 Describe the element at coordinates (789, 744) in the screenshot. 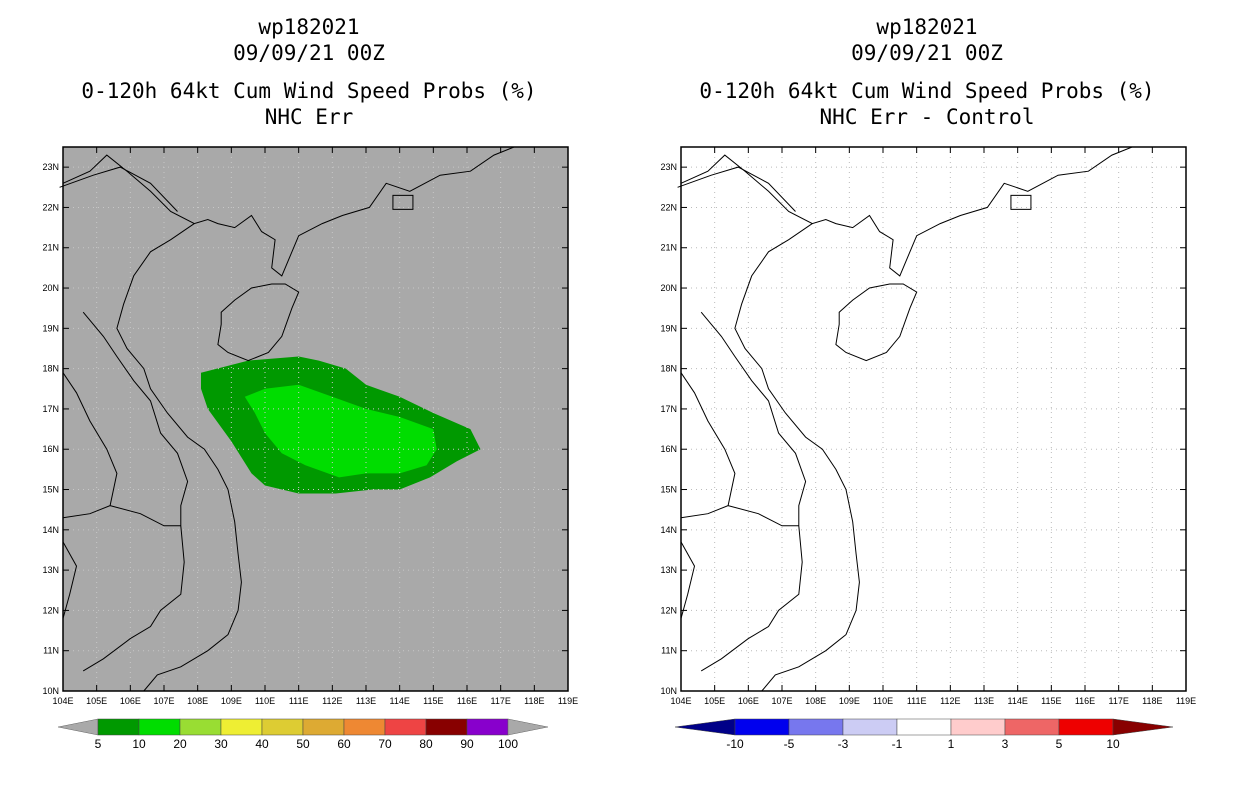

I see `colorbar-label: -5` at that location.